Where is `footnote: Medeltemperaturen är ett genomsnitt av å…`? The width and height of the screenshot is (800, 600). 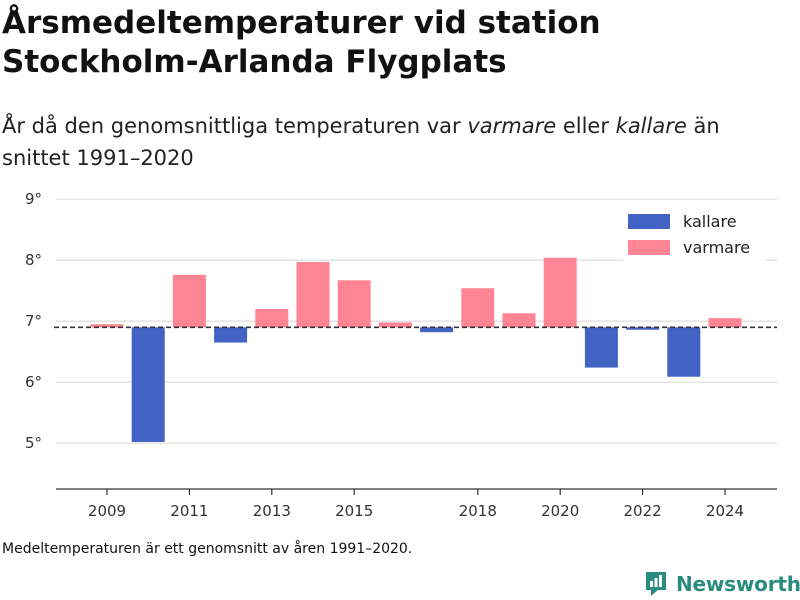
footnote: Medeltemperaturen är ett genomsnitt av å… is located at coordinates (207, 549).